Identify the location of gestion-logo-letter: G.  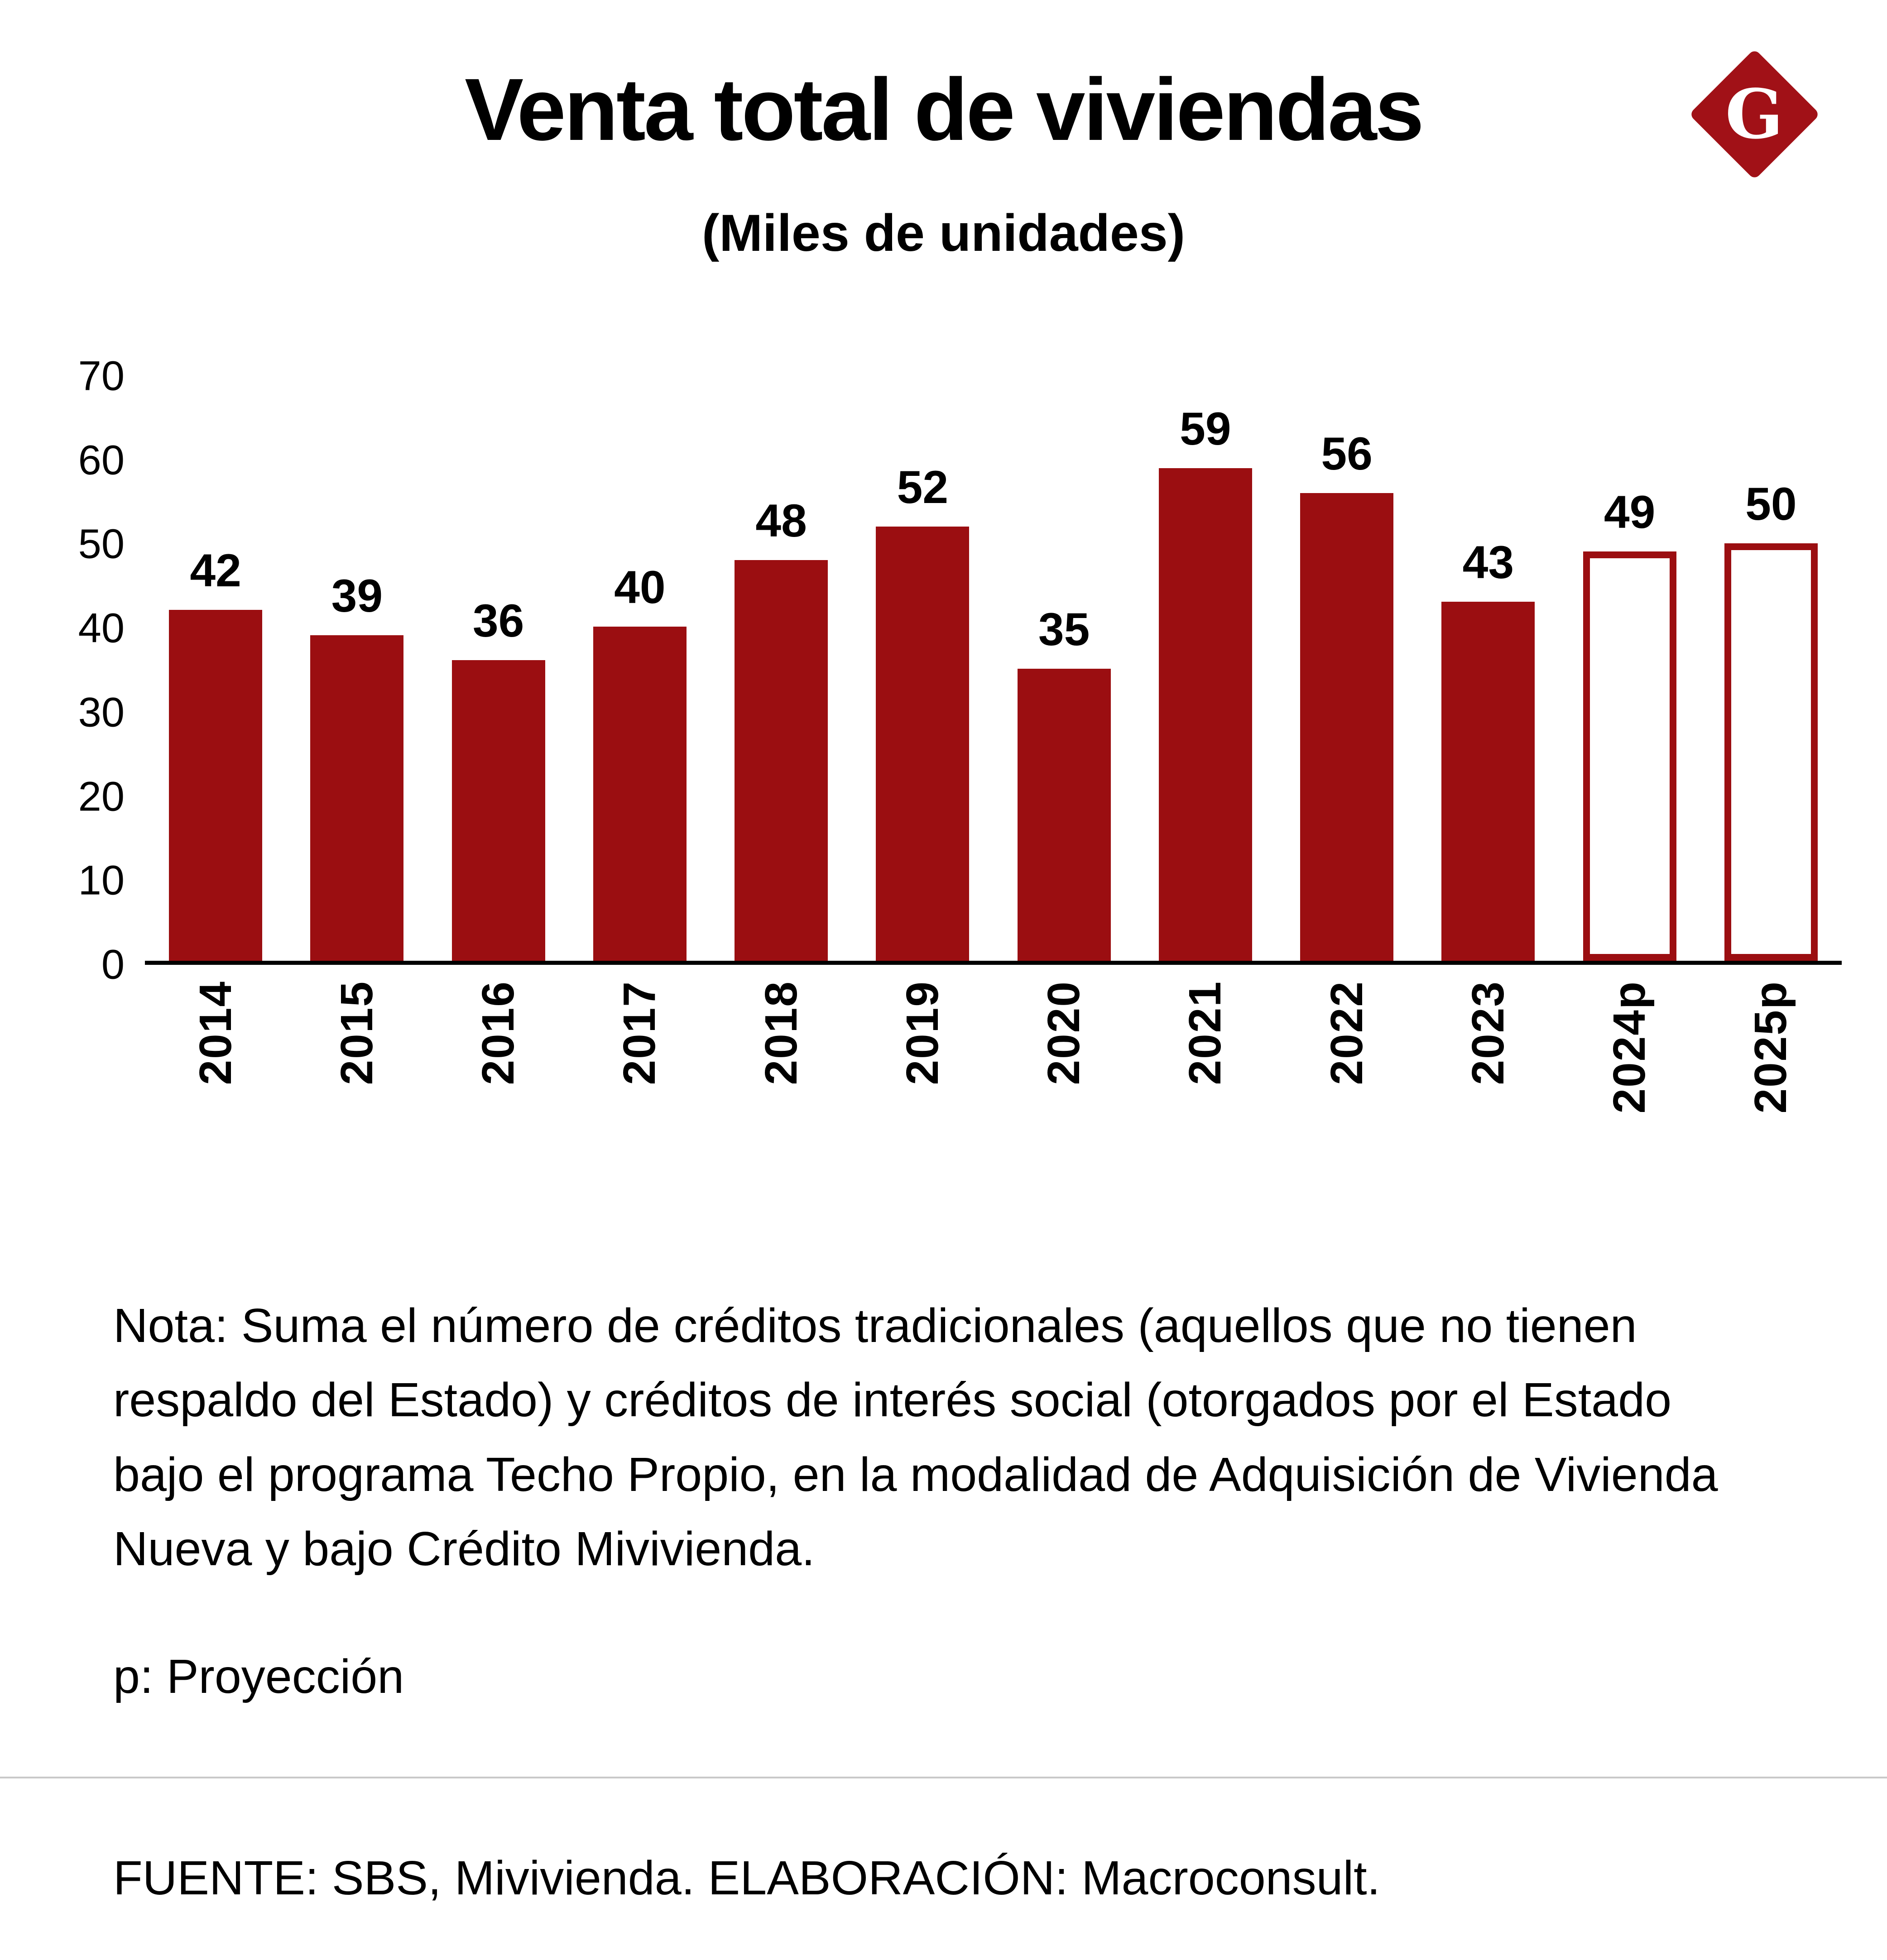
(1754, 114).